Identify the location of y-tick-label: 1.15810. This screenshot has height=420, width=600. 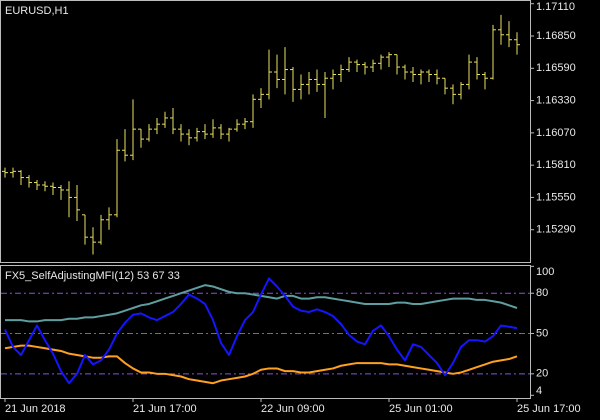
(556, 165).